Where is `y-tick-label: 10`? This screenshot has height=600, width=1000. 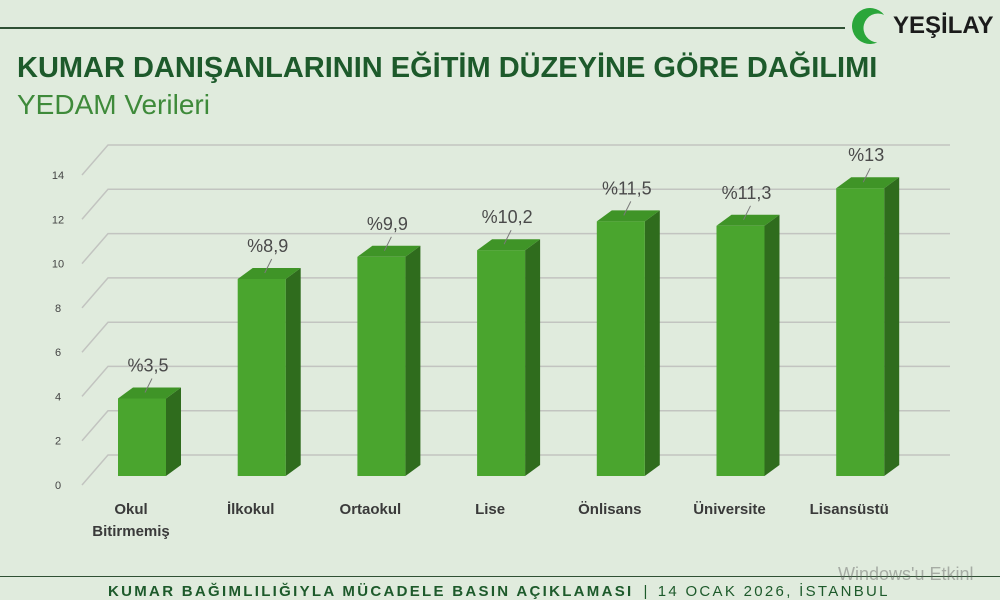 y-tick-label: 10 is located at coordinates (58, 265).